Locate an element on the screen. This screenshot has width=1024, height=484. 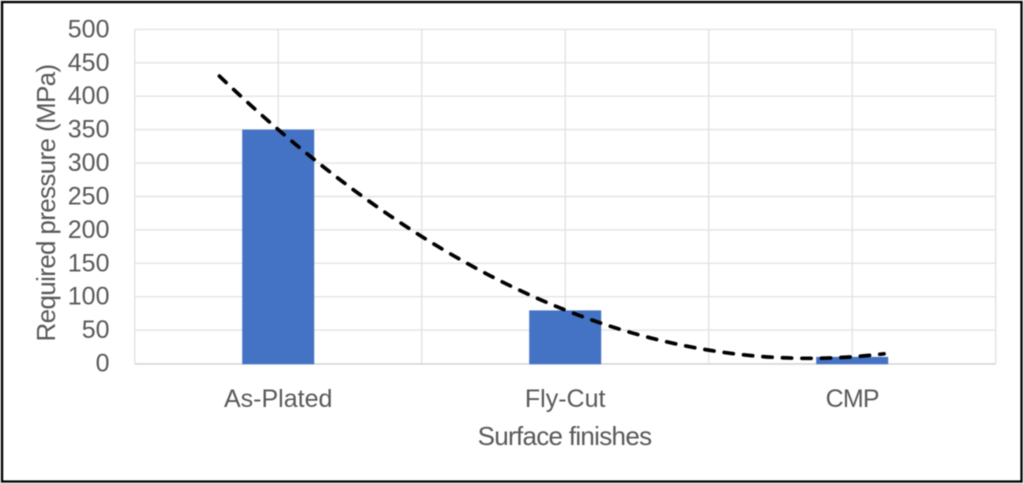
svg-text: 300 is located at coordinates (89, 163).